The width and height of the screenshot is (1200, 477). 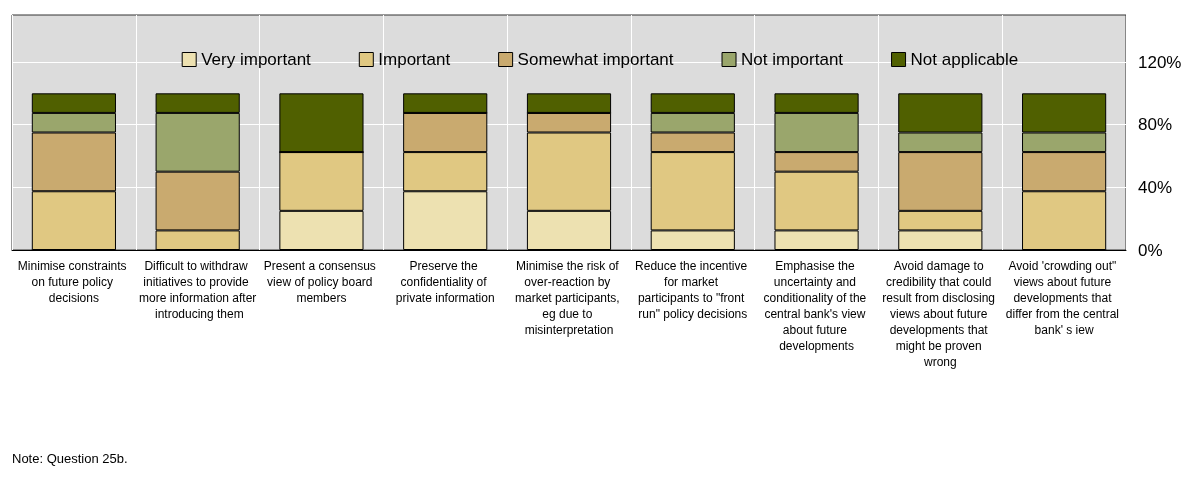 I want to click on legend-label: Not important, so click(x=792, y=59).